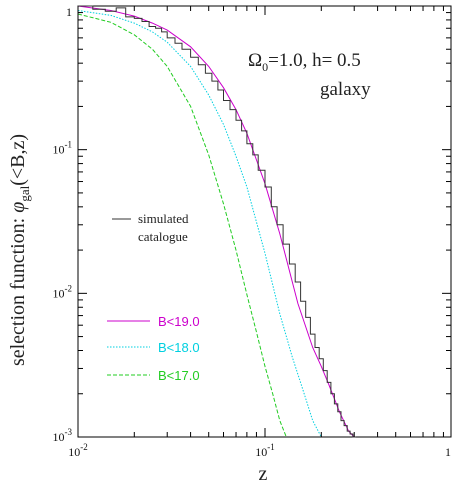 This screenshot has height=486, width=452. Describe the element at coordinates (69, 145) in the screenshot. I see `y-tick-label-exp: -1` at that location.